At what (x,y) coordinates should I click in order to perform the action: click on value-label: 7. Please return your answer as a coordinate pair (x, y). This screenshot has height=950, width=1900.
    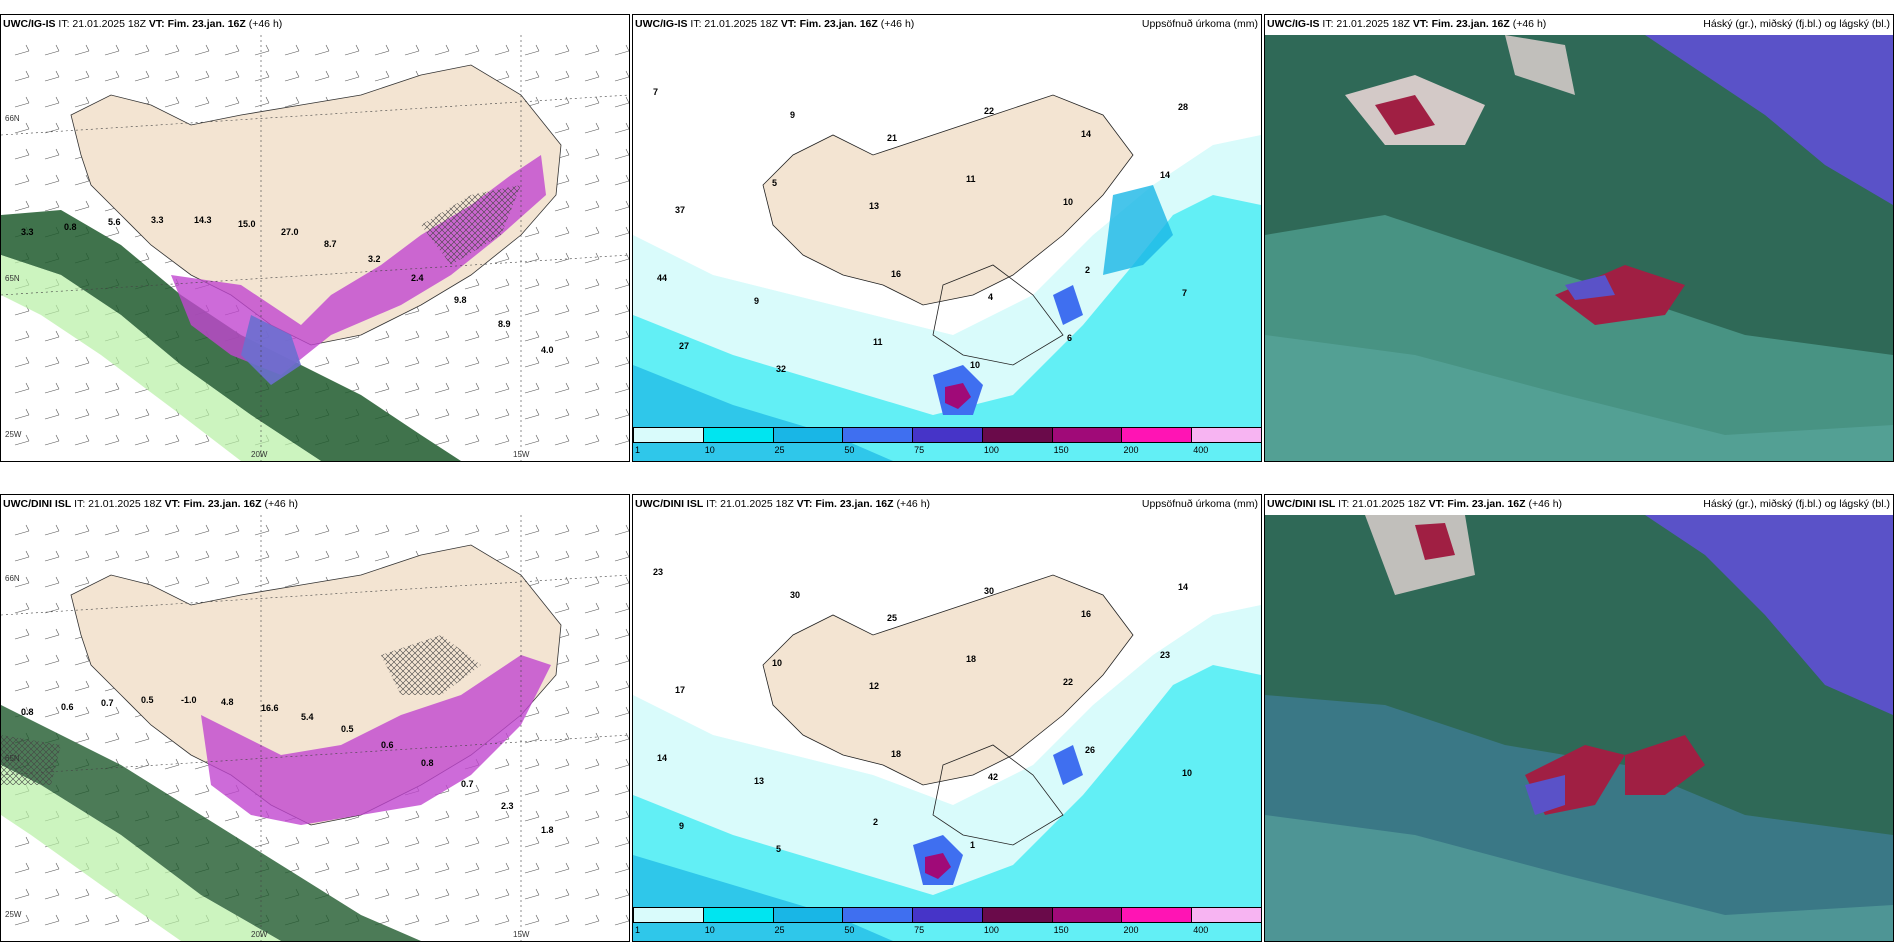
    Looking at the image, I should click on (1184, 293).